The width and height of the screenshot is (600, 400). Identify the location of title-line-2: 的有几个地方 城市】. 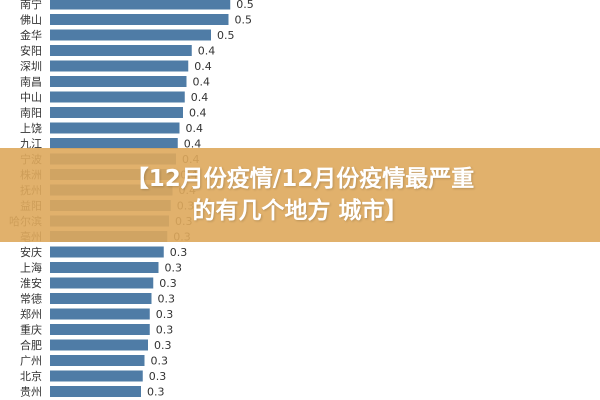
(300, 211).